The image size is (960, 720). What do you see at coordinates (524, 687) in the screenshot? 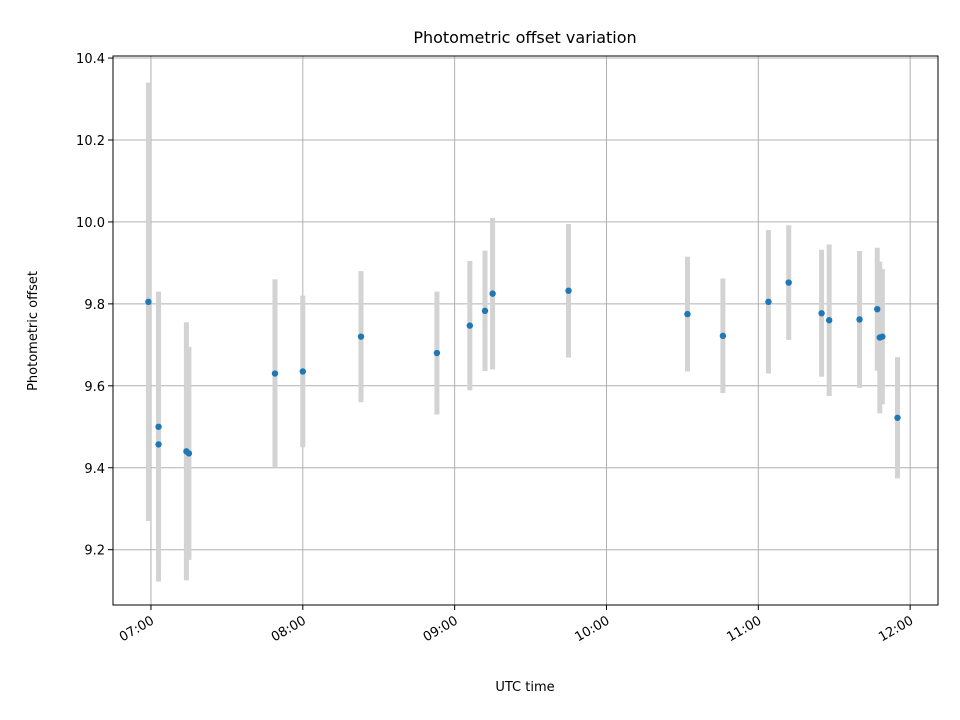
I see `x-axis-label: UTC time` at bounding box center [524, 687].